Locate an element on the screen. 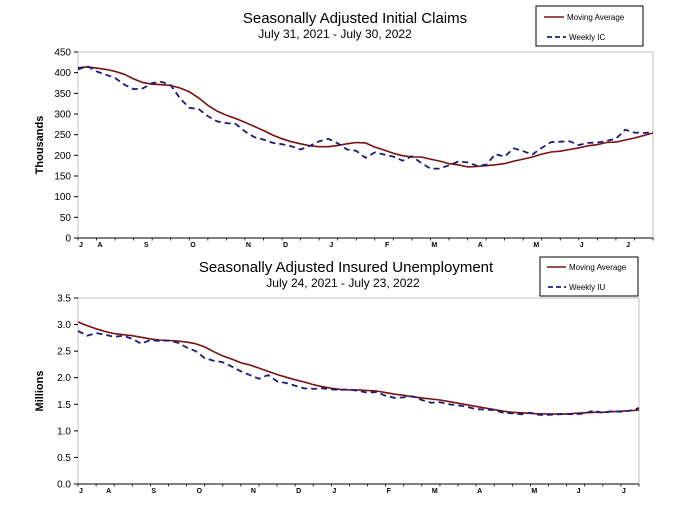 Image resolution: width=678 pixels, height=528 pixels. chart2-legend-label-weekly: Weekly IU is located at coordinates (587, 287).